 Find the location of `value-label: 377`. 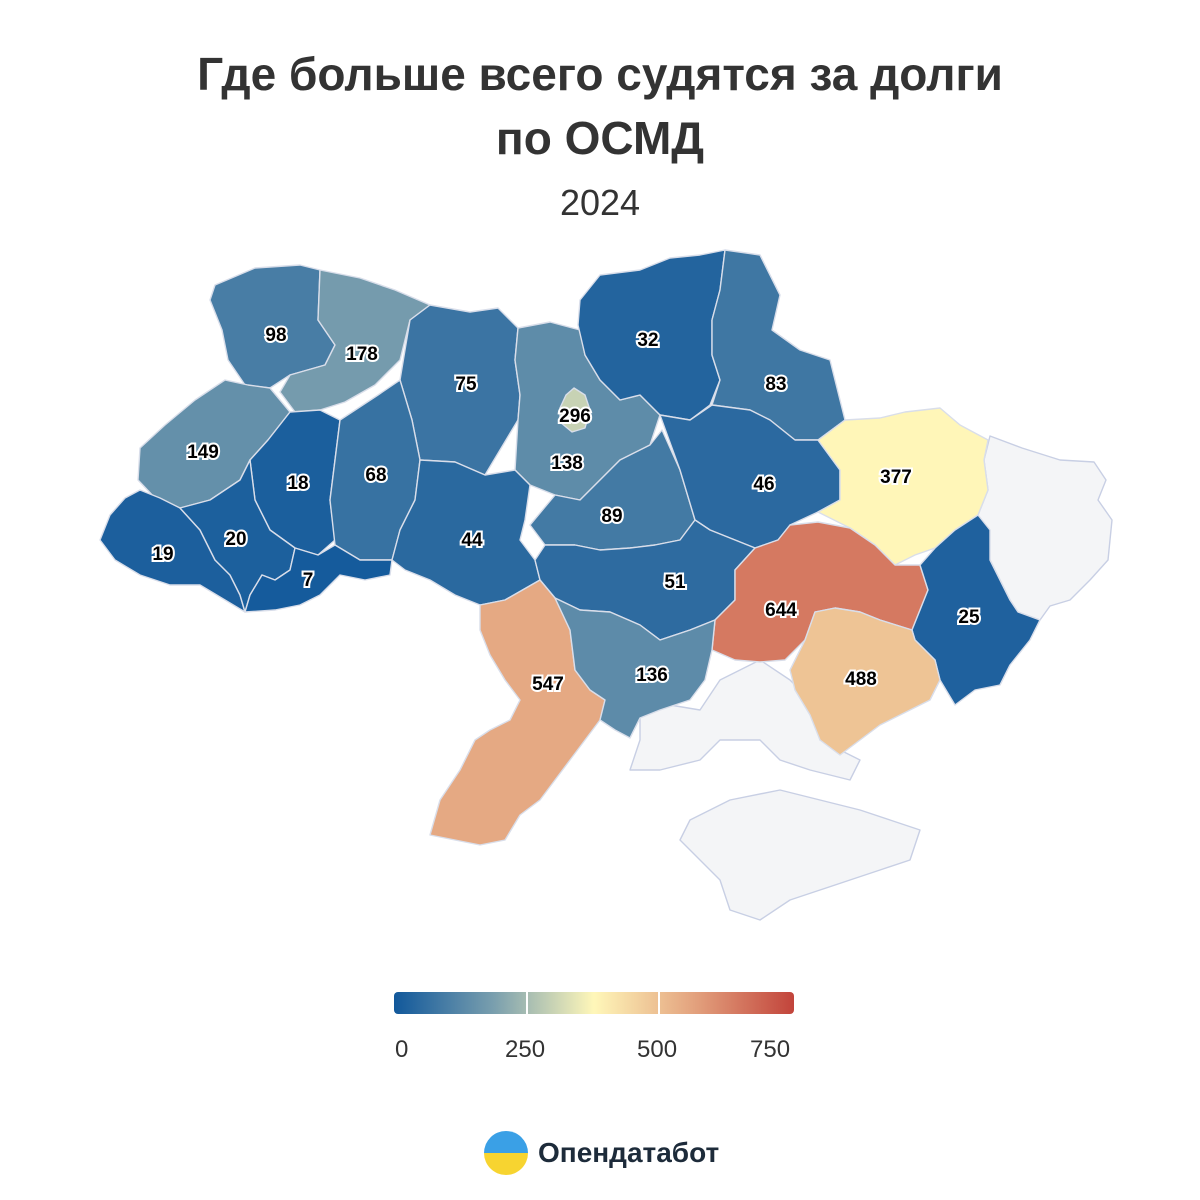

value-label: 377 is located at coordinates (896, 477).